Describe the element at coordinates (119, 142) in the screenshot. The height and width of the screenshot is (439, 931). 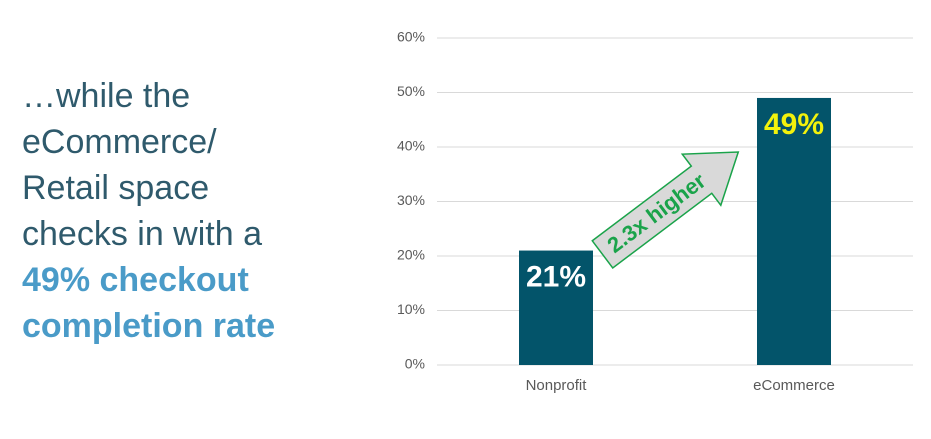
I see `side-text: eCommerce/` at that location.